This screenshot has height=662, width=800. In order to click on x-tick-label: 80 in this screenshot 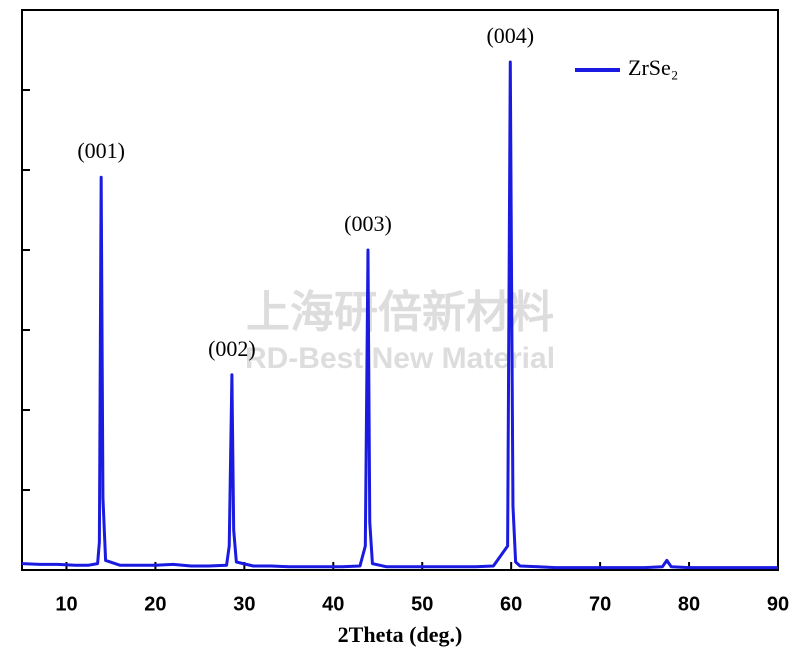, I will do `click(689, 604)`.